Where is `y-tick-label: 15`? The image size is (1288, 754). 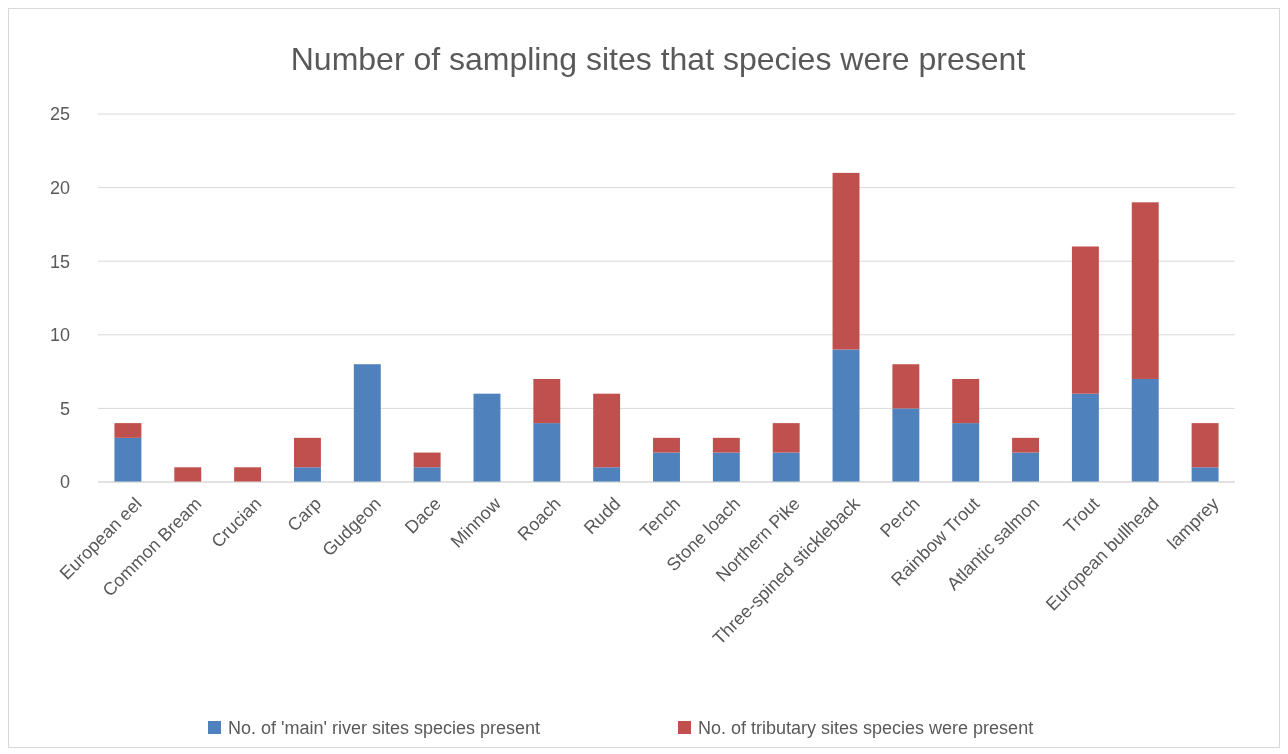
y-tick-label: 15 is located at coordinates (59, 261).